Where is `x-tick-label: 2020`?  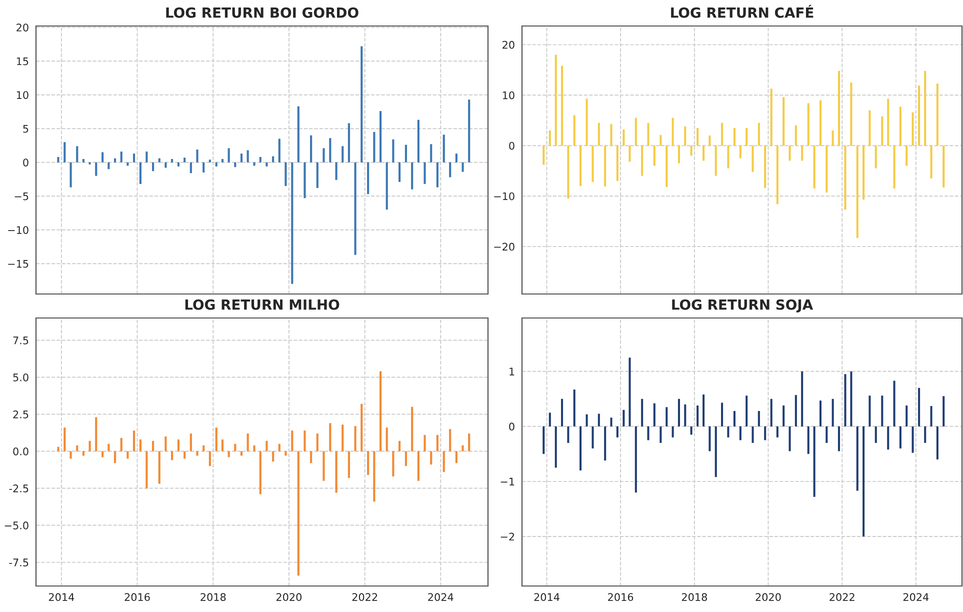 x-tick-label: 2020 is located at coordinates (768, 597).